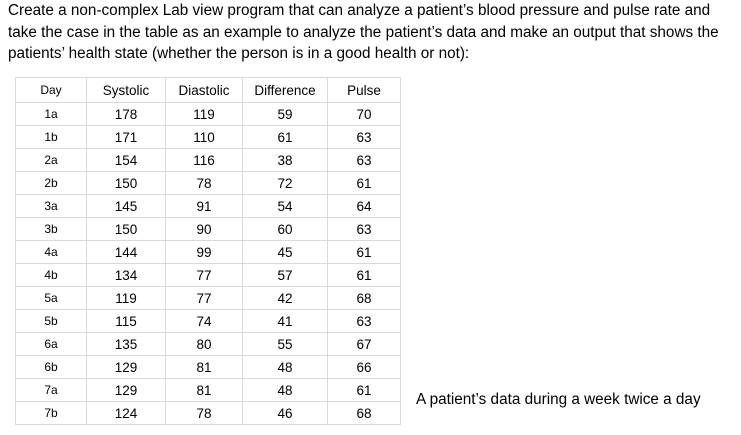  What do you see at coordinates (126, 252) in the screenshot?
I see `cell-systolic: 144` at bounding box center [126, 252].